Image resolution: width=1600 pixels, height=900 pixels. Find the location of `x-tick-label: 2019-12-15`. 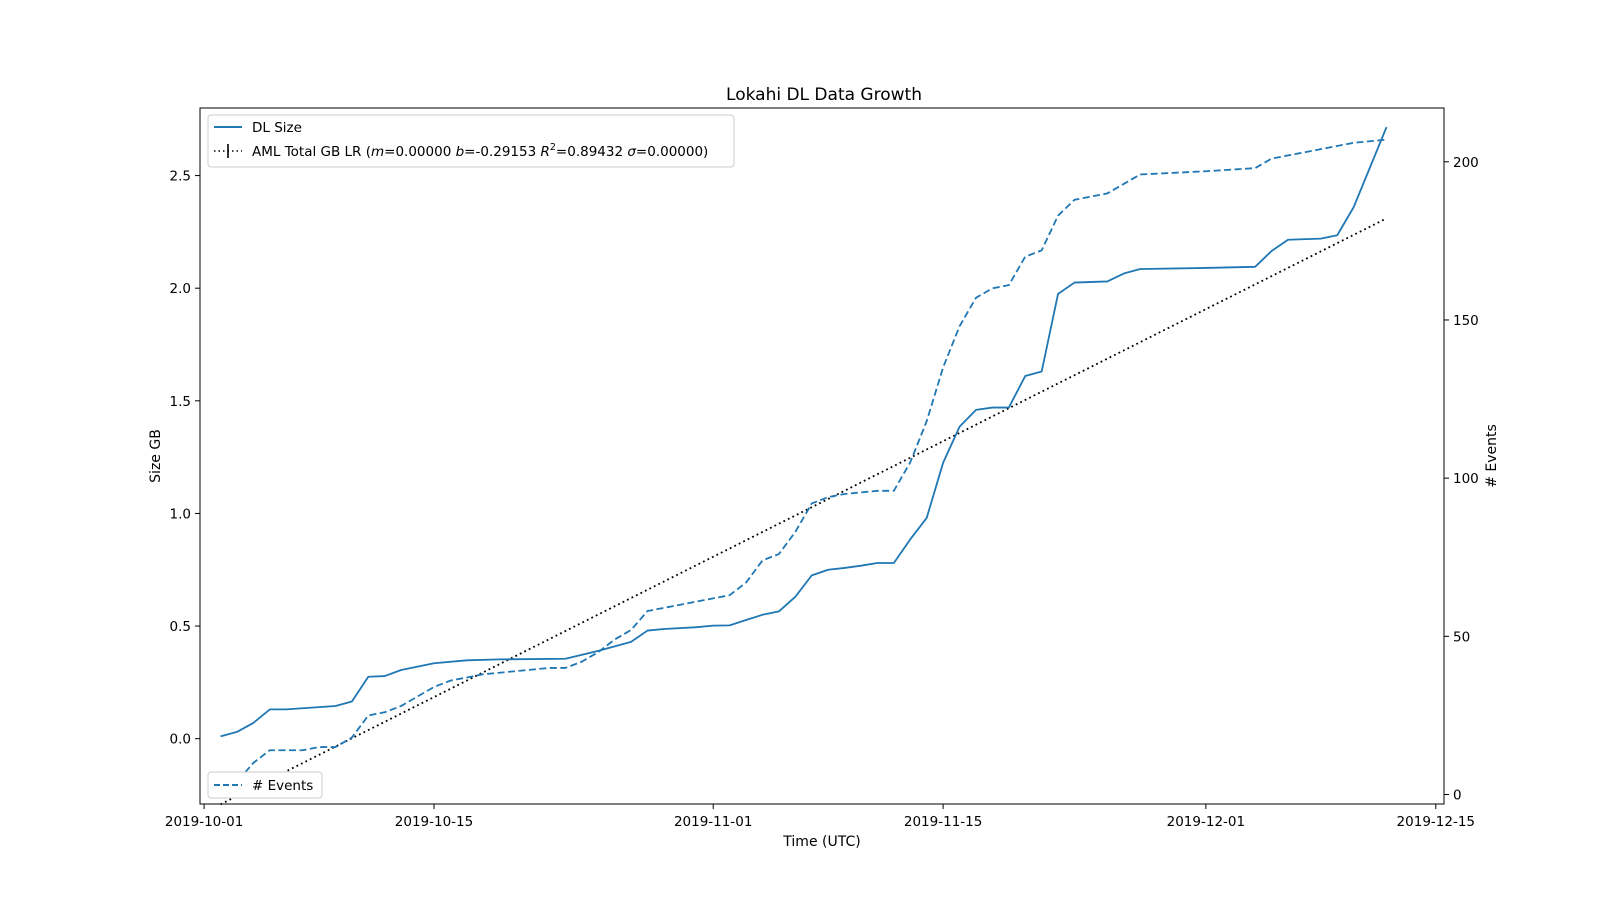

x-tick-label: 2019-12-15 is located at coordinates (1436, 822).